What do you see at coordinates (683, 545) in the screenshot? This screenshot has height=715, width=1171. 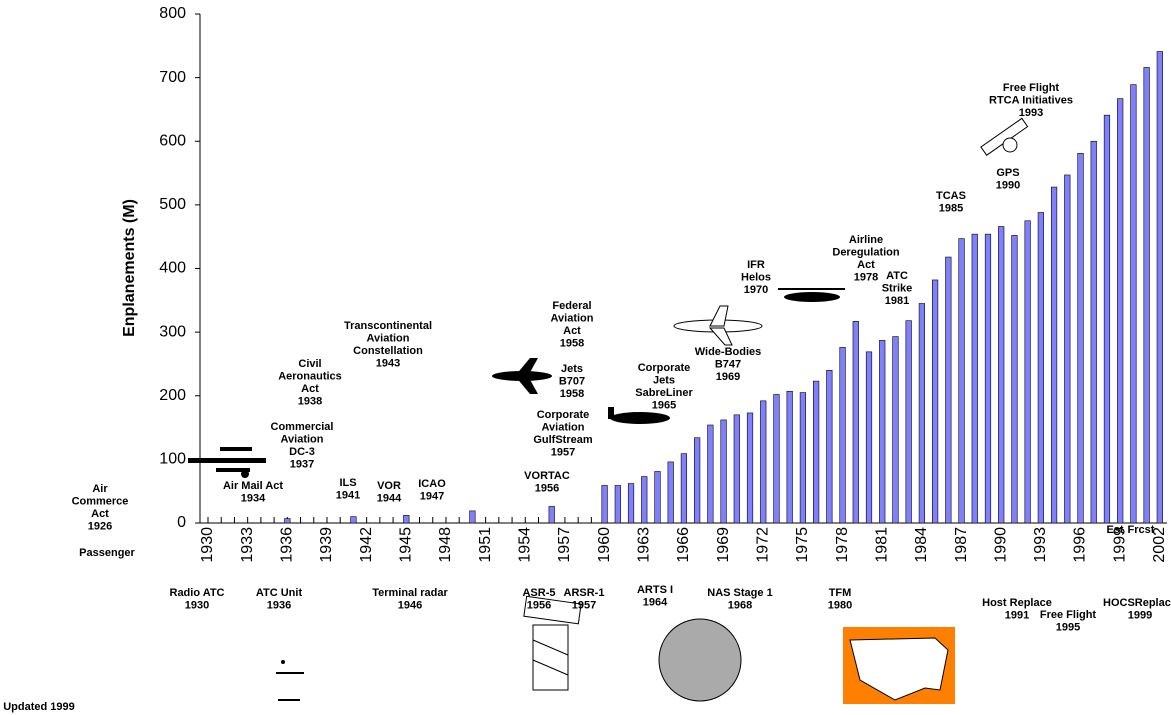 I see `x-tick-label: 1966` at bounding box center [683, 545].